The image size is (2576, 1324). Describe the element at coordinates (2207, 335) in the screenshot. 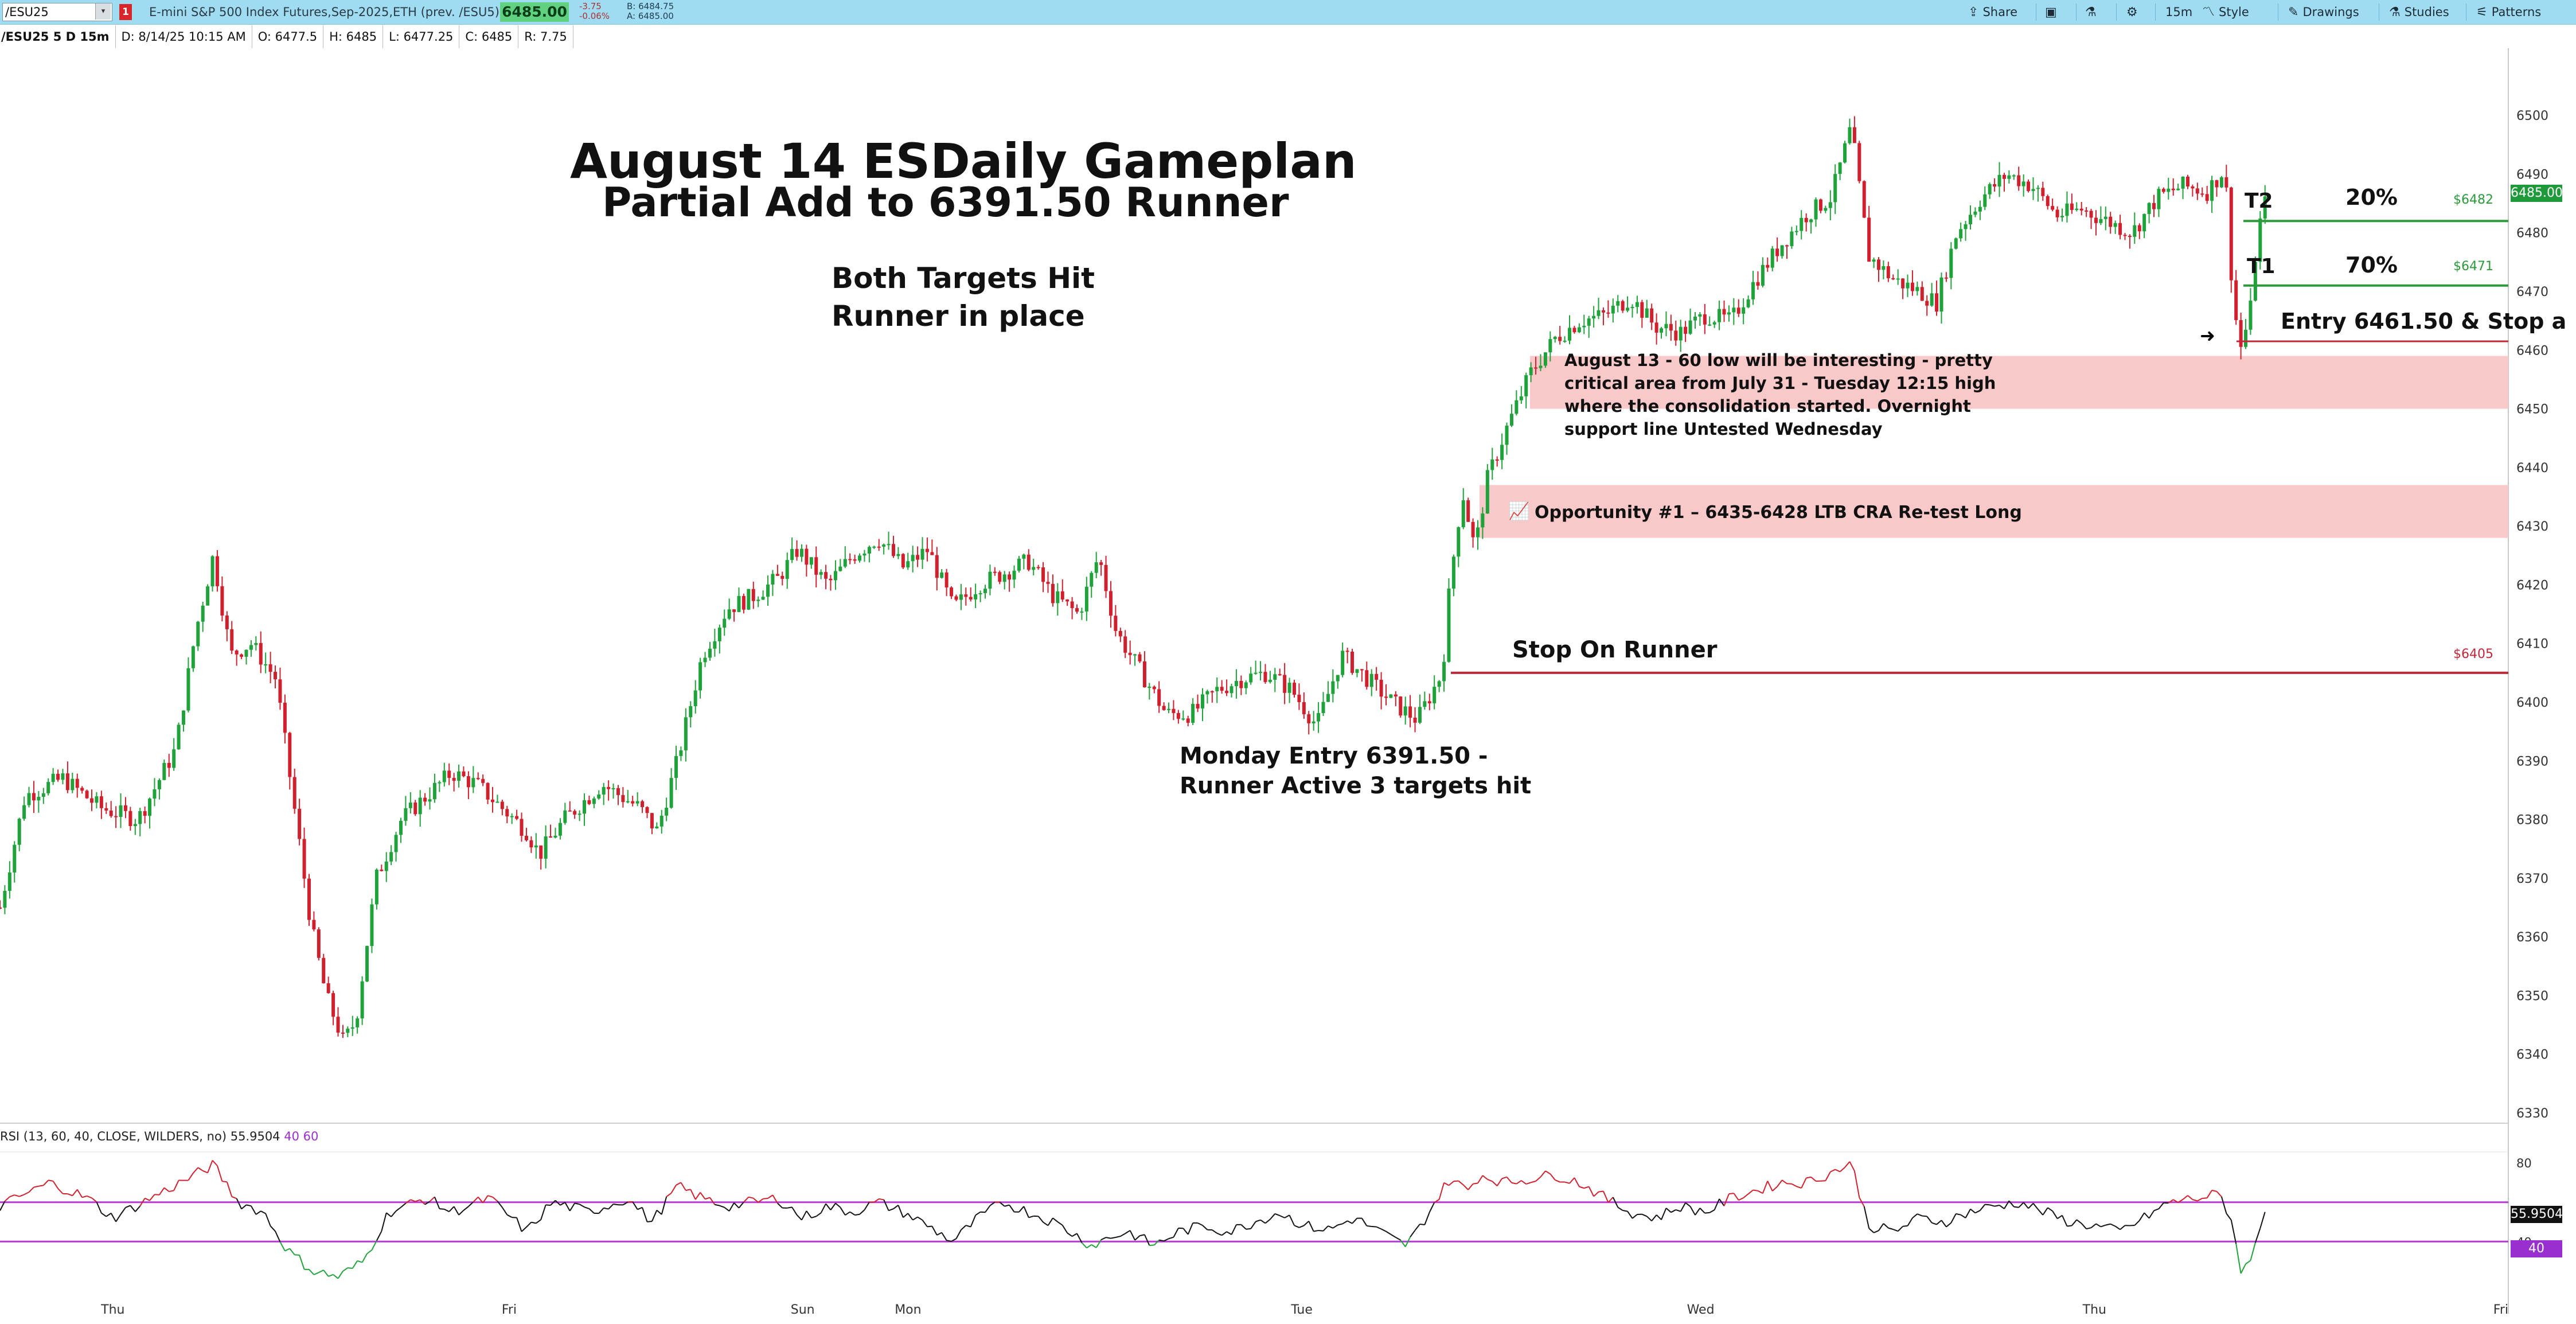

I see `entry-arrow-icon: ➜` at that location.